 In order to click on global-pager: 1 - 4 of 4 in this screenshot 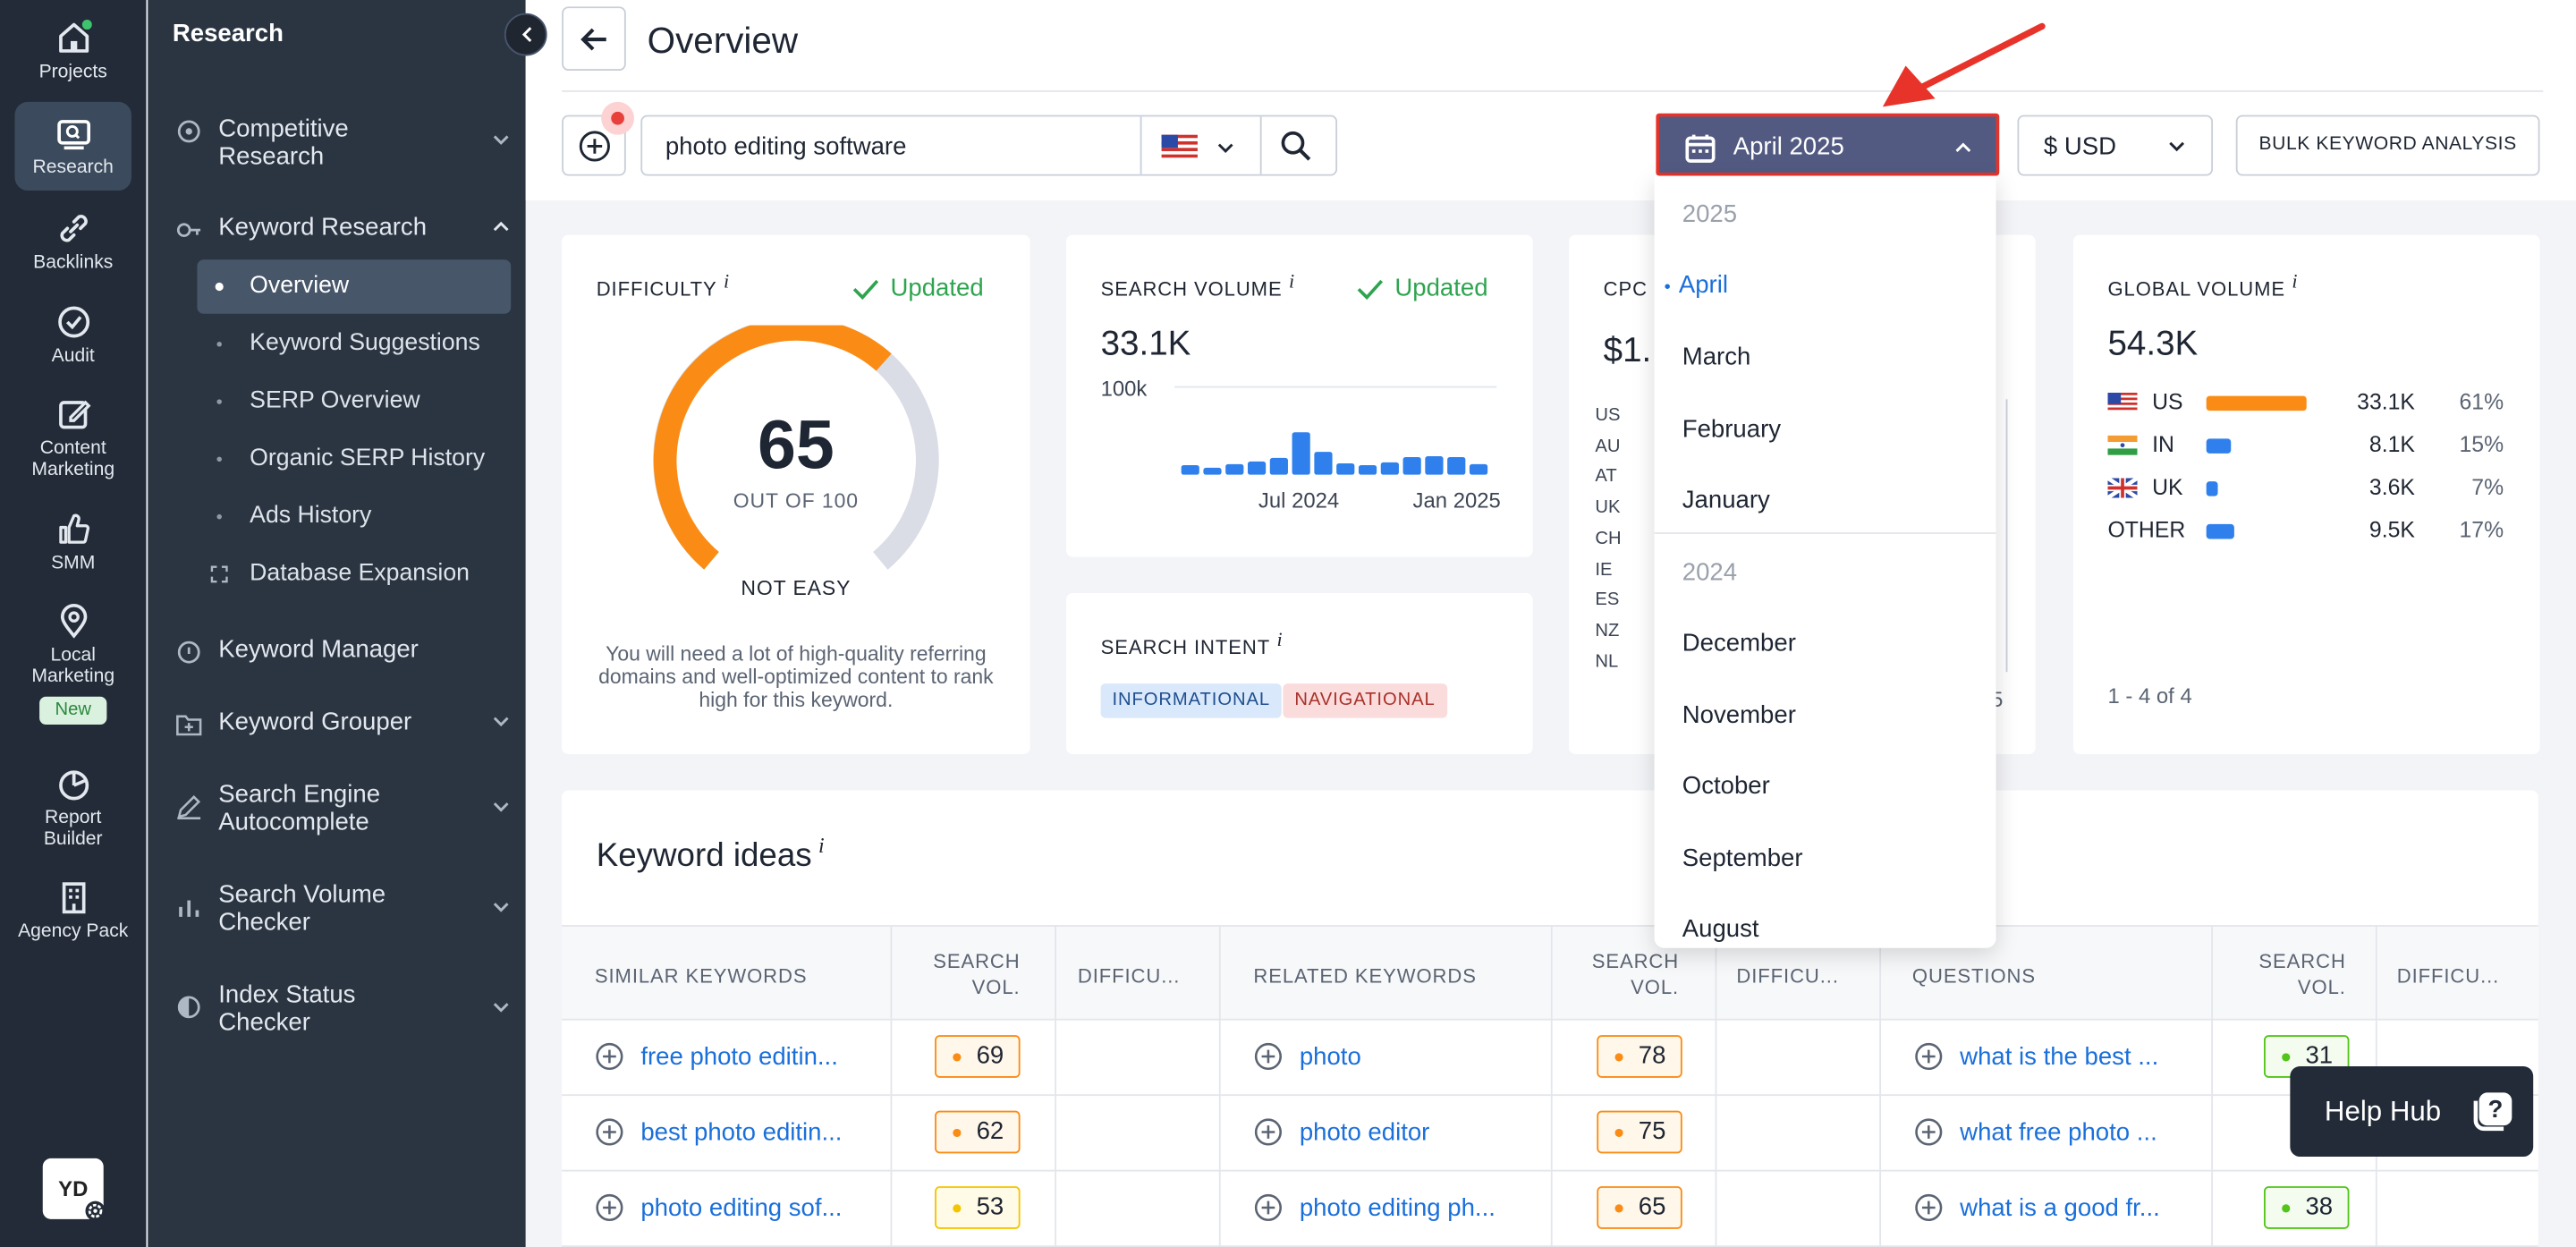, I will do `click(2149, 695)`.